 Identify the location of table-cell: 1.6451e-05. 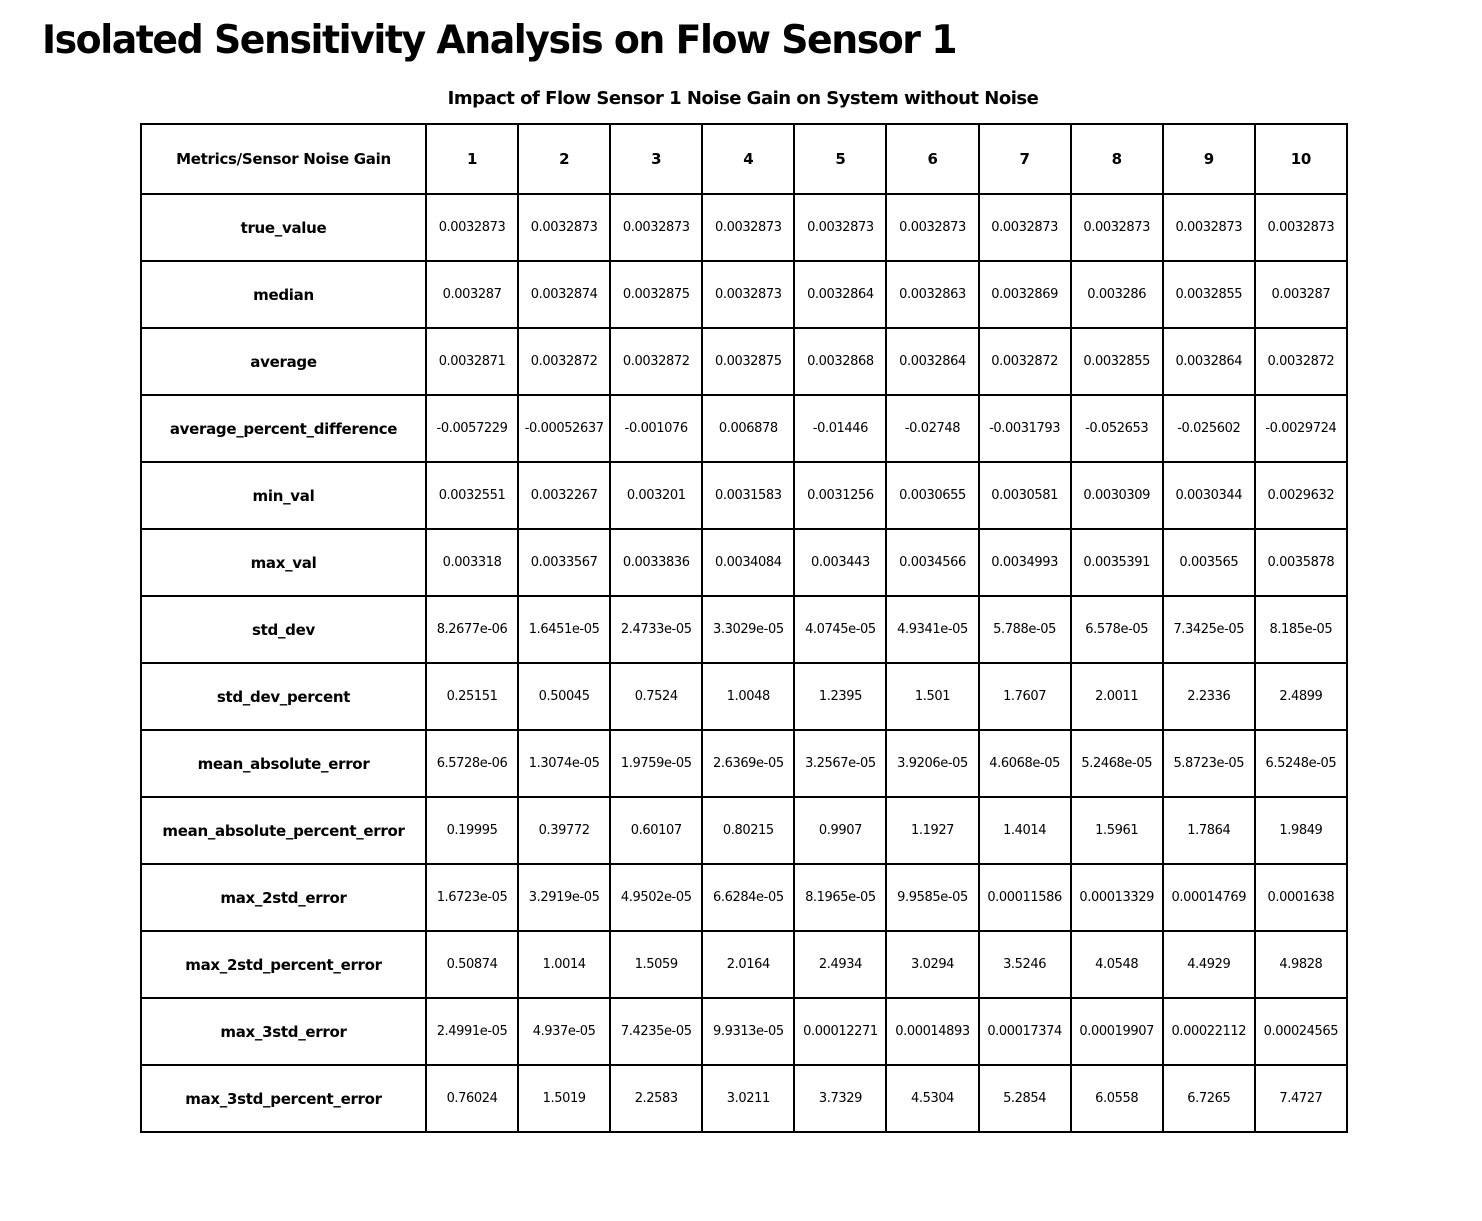
(564, 629).